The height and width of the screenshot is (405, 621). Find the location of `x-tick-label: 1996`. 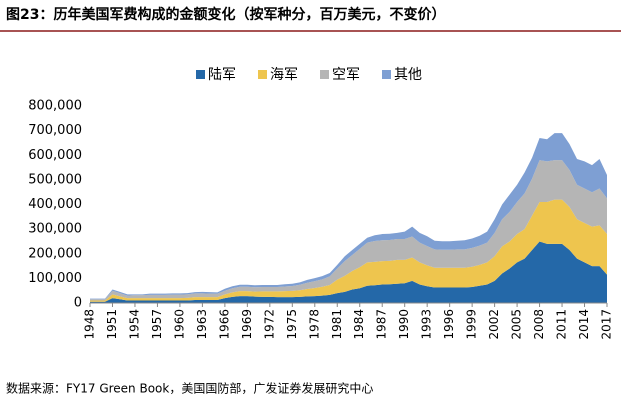

x-tick-label: 1996 is located at coordinates (449, 324).